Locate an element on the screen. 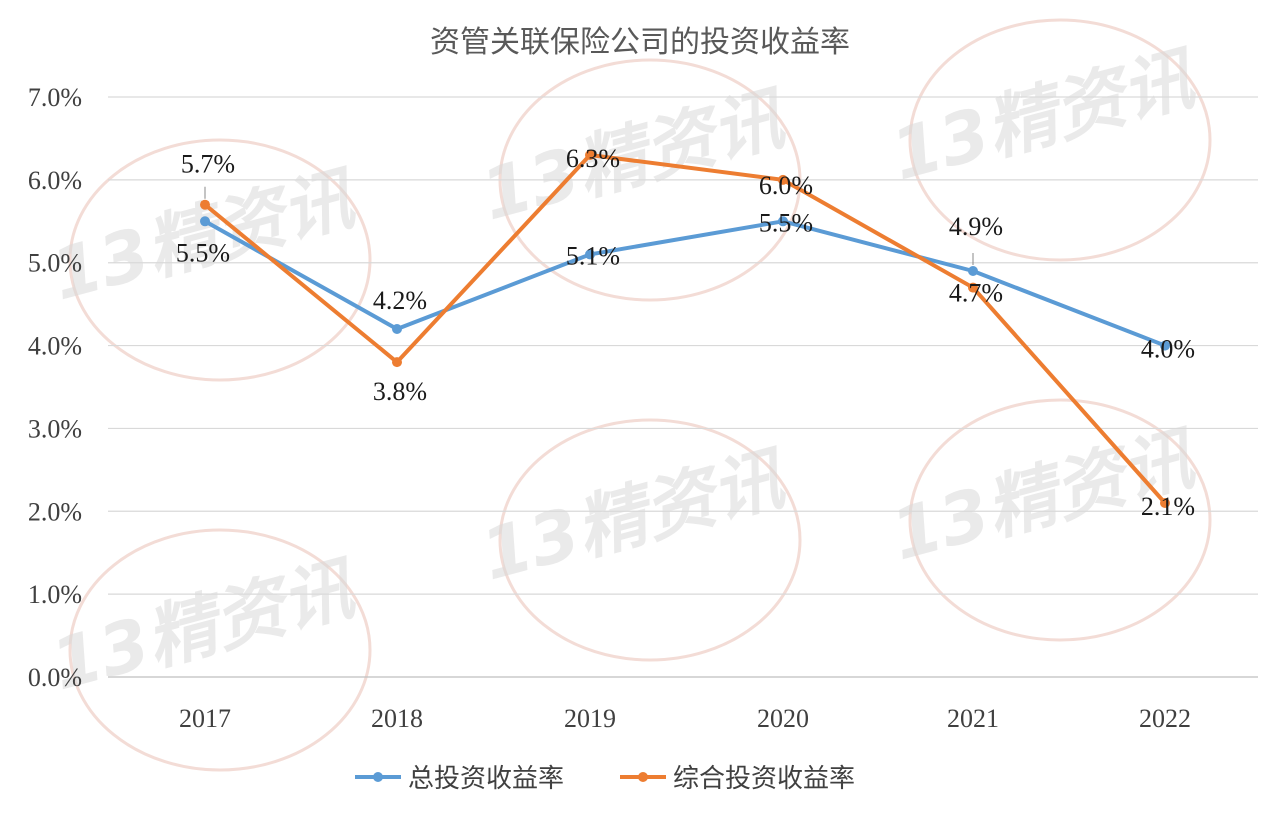  chart-title: 资管关联保险公司的投资收益率 is located at coordinates (640, 42).